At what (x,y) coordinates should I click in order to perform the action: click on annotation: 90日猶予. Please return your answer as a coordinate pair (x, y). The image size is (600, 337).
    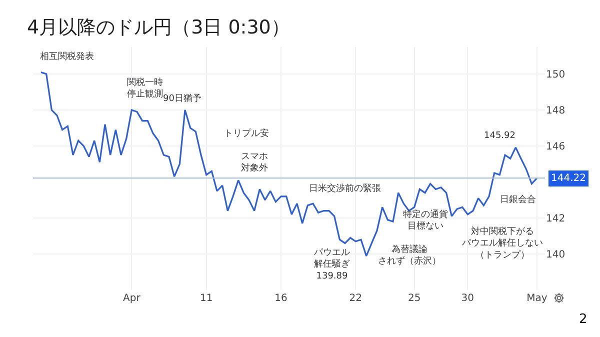
    Looking at the image, I should click on (182, 98).